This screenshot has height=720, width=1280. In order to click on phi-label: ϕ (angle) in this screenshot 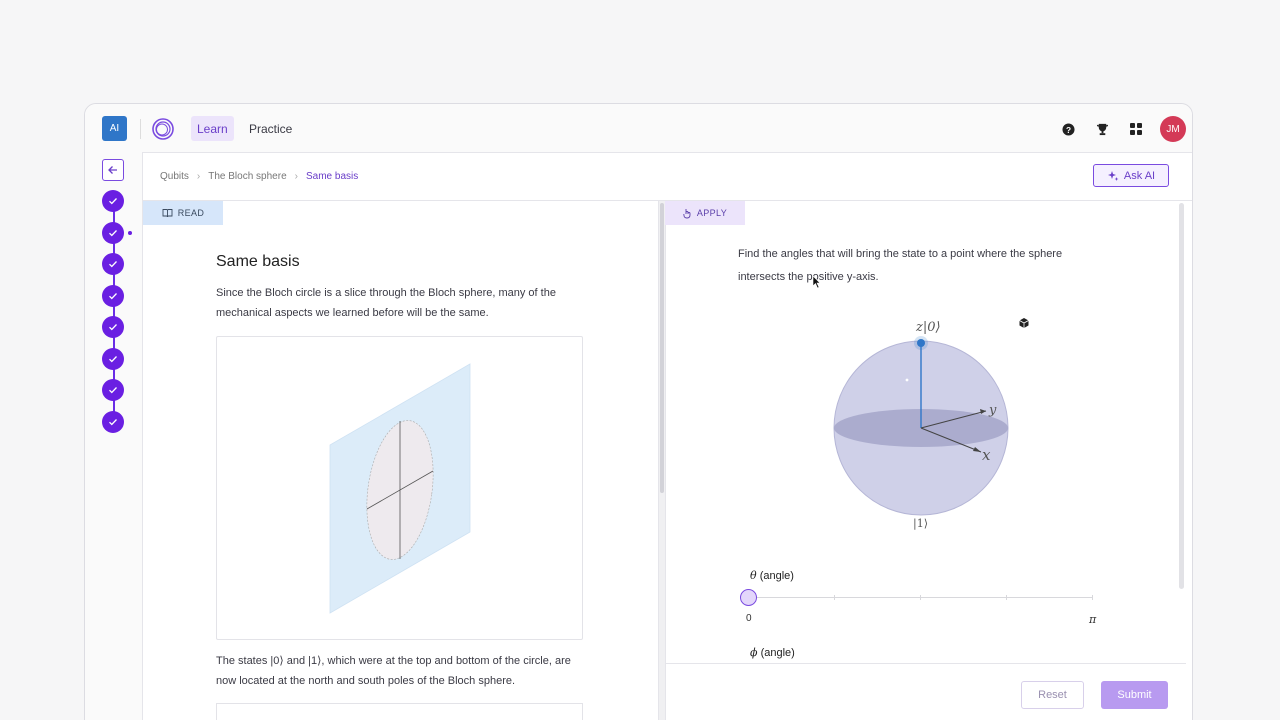, I will do `click(772, 652)`.